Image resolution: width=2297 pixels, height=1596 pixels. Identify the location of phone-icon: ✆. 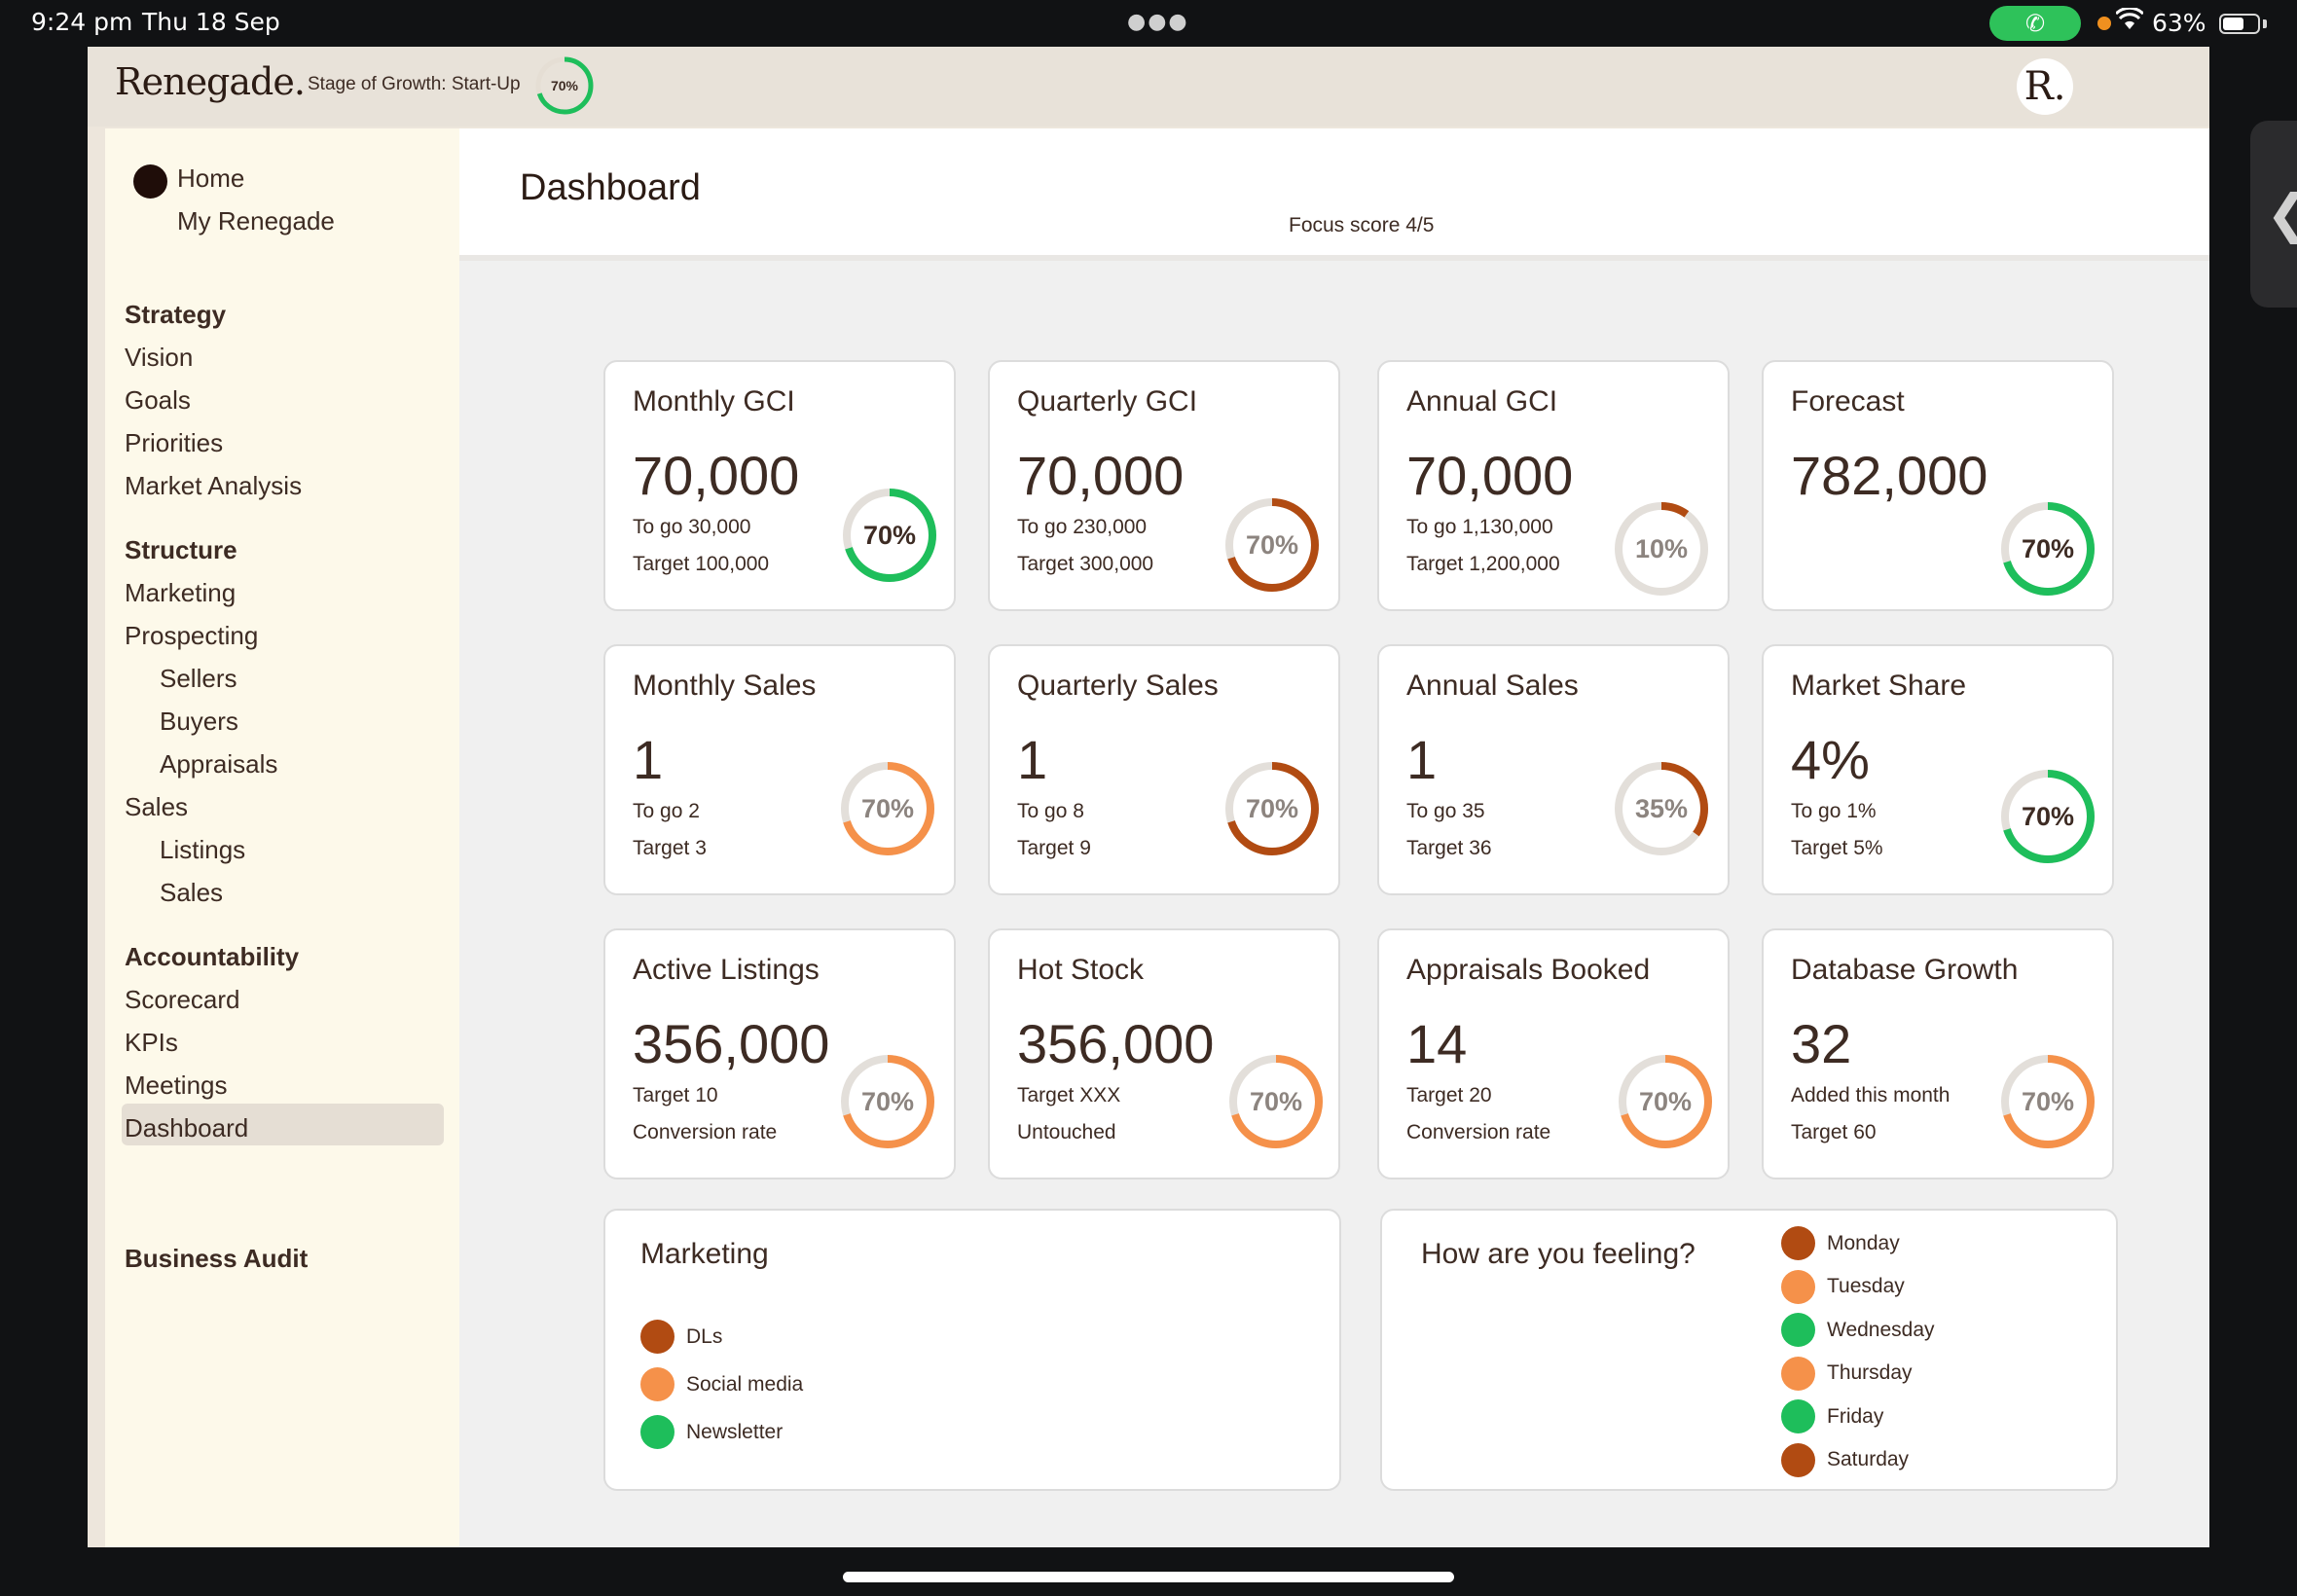
(2035, 23).